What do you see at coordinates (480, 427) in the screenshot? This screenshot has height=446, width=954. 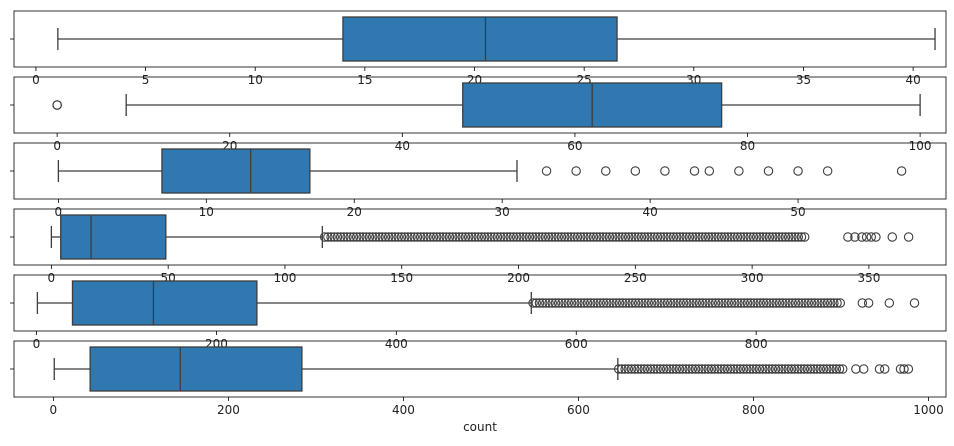 I see `x-axis-label: count` at bounding box center [480, 427].